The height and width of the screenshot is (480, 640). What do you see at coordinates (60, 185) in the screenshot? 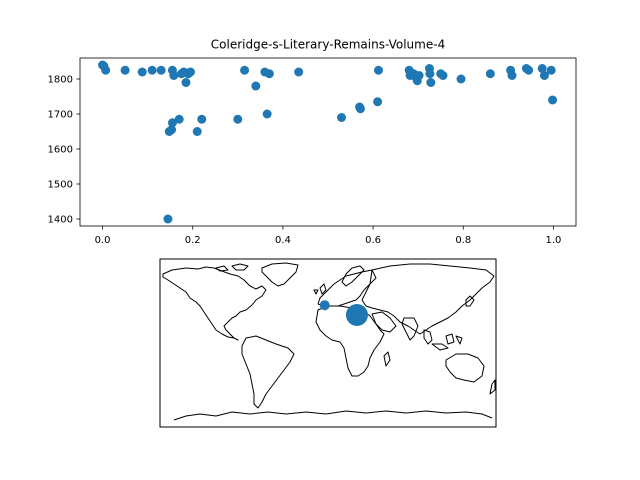
I see `y-tick-label: 1500` at bounding box center [60, 185].